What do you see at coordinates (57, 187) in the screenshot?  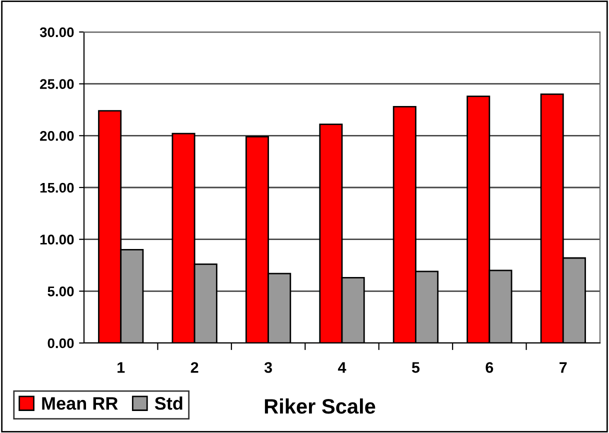 I see `y-tick-label: 15.00` at bounding box center [57, 187].